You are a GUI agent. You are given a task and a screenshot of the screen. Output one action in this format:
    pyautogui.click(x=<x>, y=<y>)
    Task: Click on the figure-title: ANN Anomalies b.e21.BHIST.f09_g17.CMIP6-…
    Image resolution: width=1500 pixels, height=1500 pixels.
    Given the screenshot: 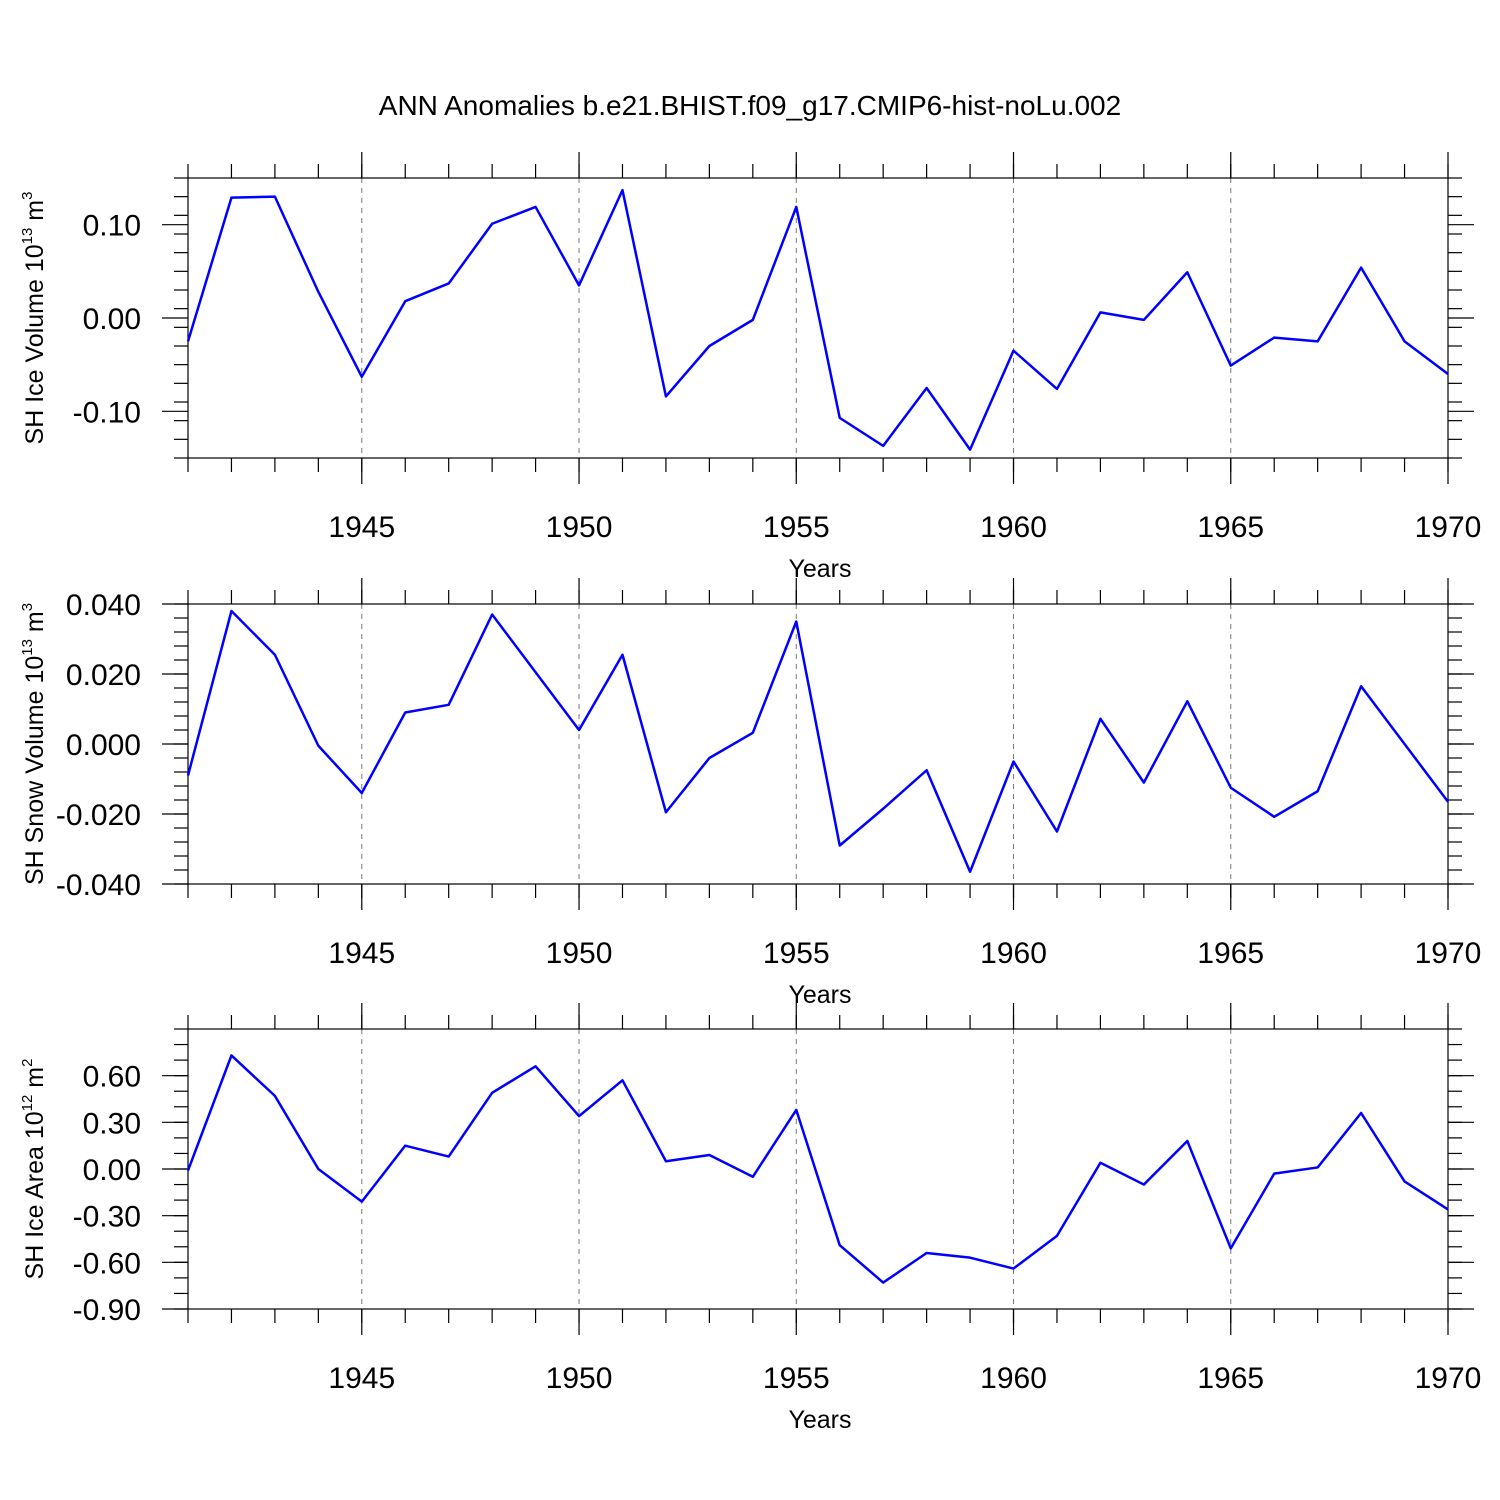 What is the action you would take?
    pyautogui.click(x=750, y=105)
    